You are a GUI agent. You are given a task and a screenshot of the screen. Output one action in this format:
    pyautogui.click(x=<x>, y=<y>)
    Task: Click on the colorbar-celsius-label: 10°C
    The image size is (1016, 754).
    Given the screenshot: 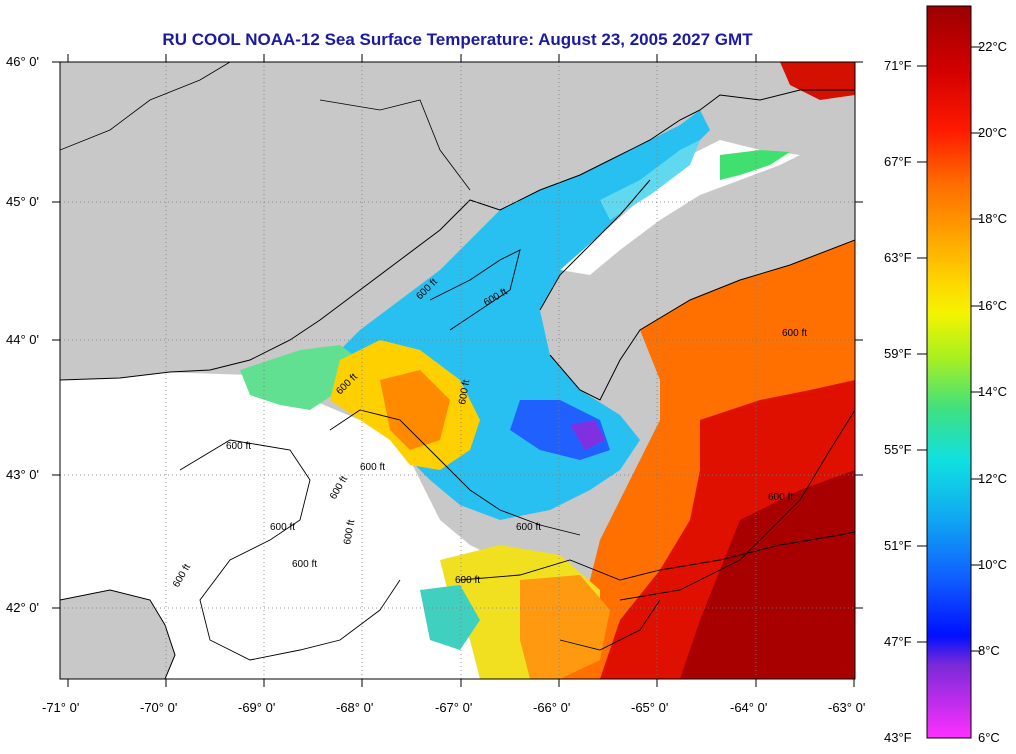 What is the action you would take?
    pyautogui.click(x=993, y=564)
    